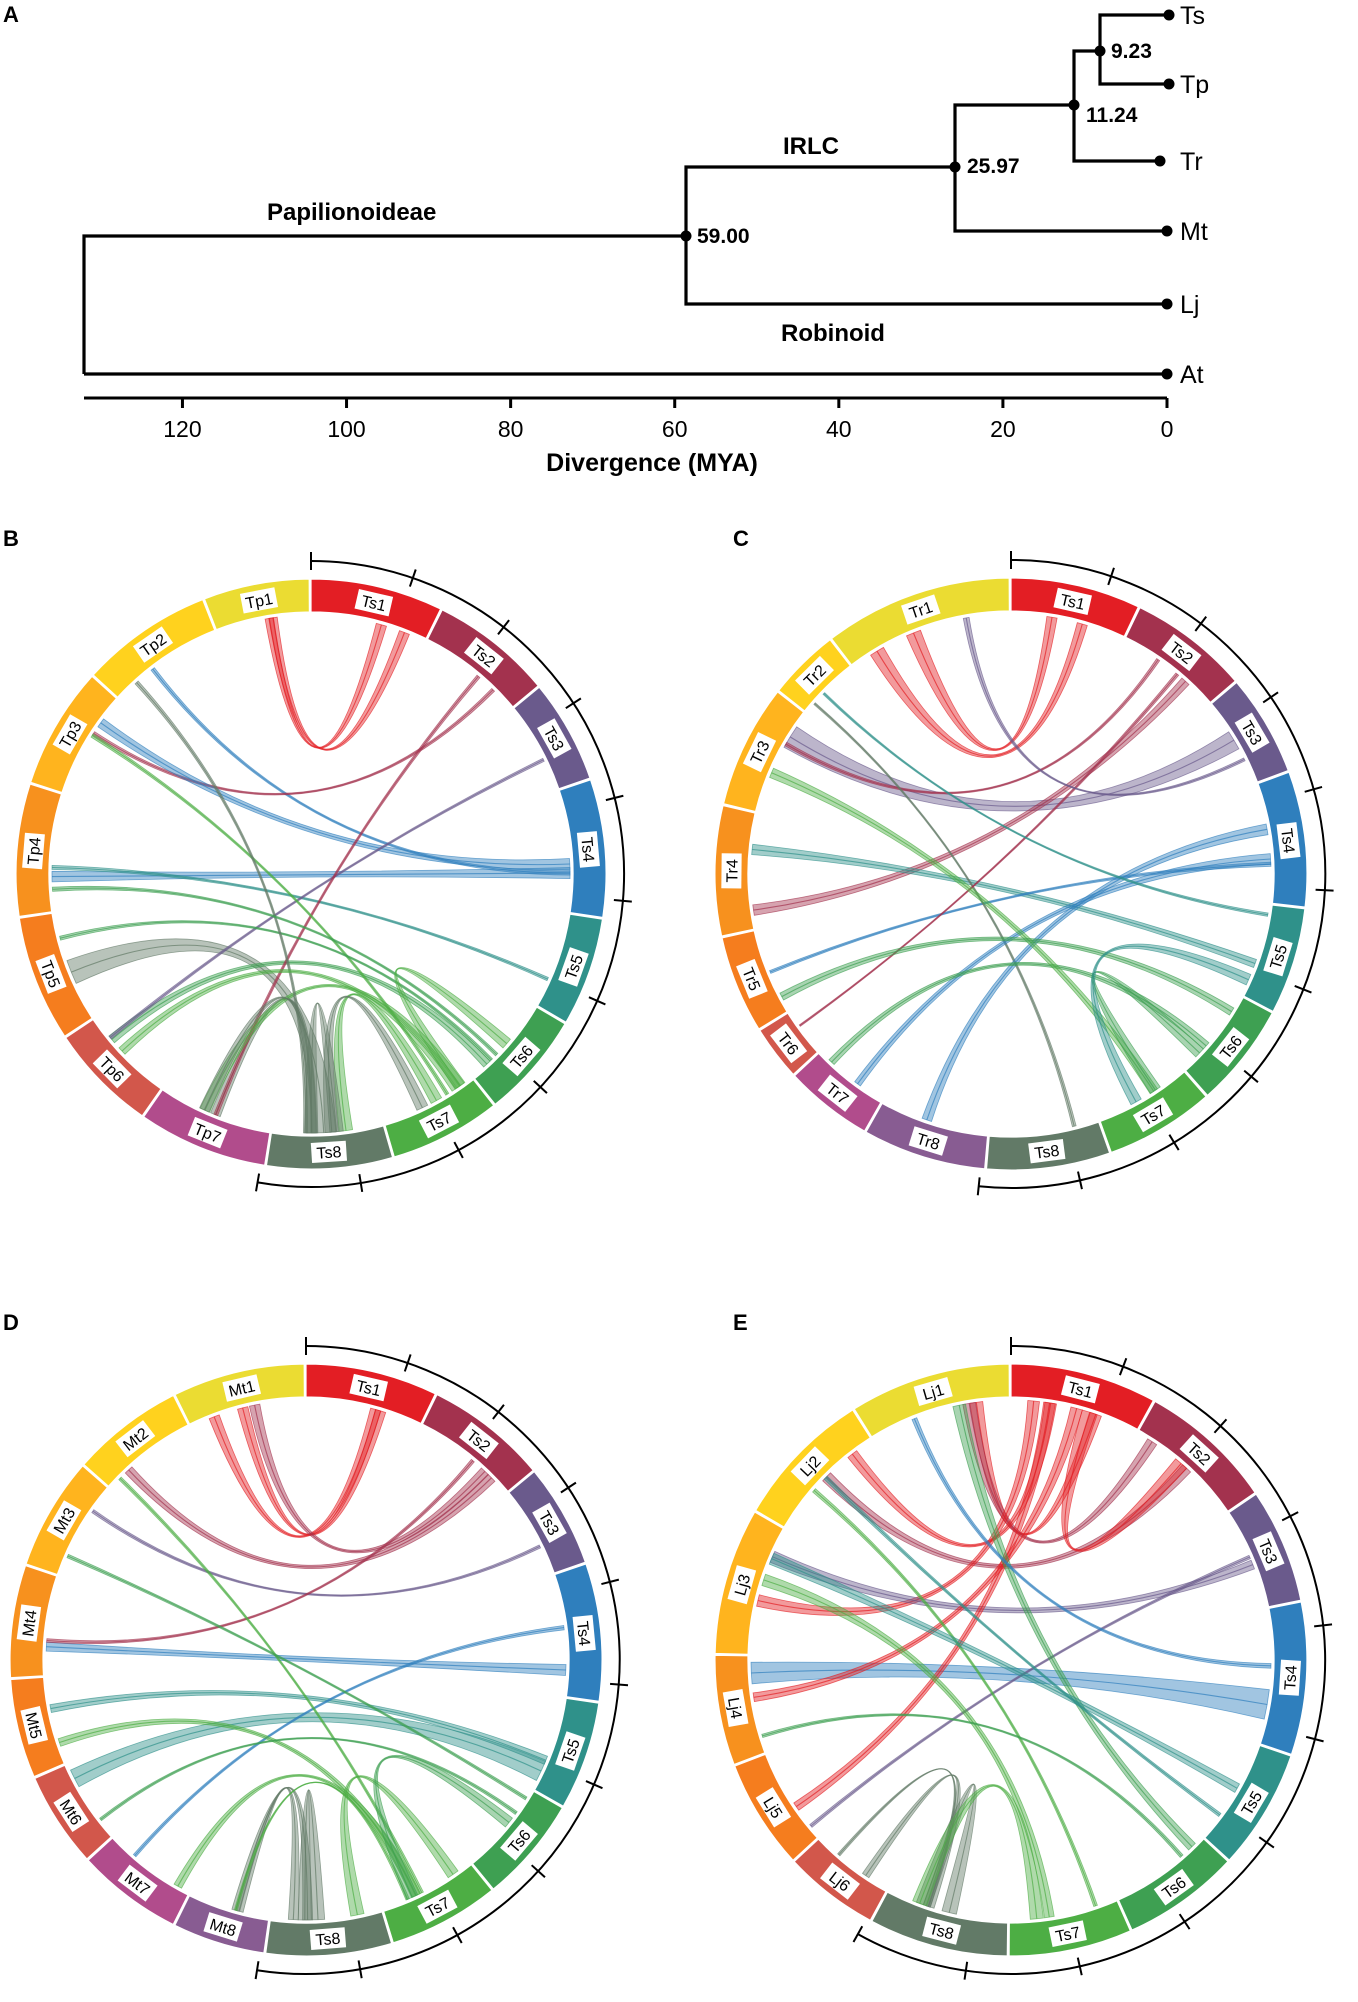 The height and width of the screenshot is (2002, 1358). Describe the element at coordinates (625, 194) in the screenshot. I see `phylogeny-tree` at that location.